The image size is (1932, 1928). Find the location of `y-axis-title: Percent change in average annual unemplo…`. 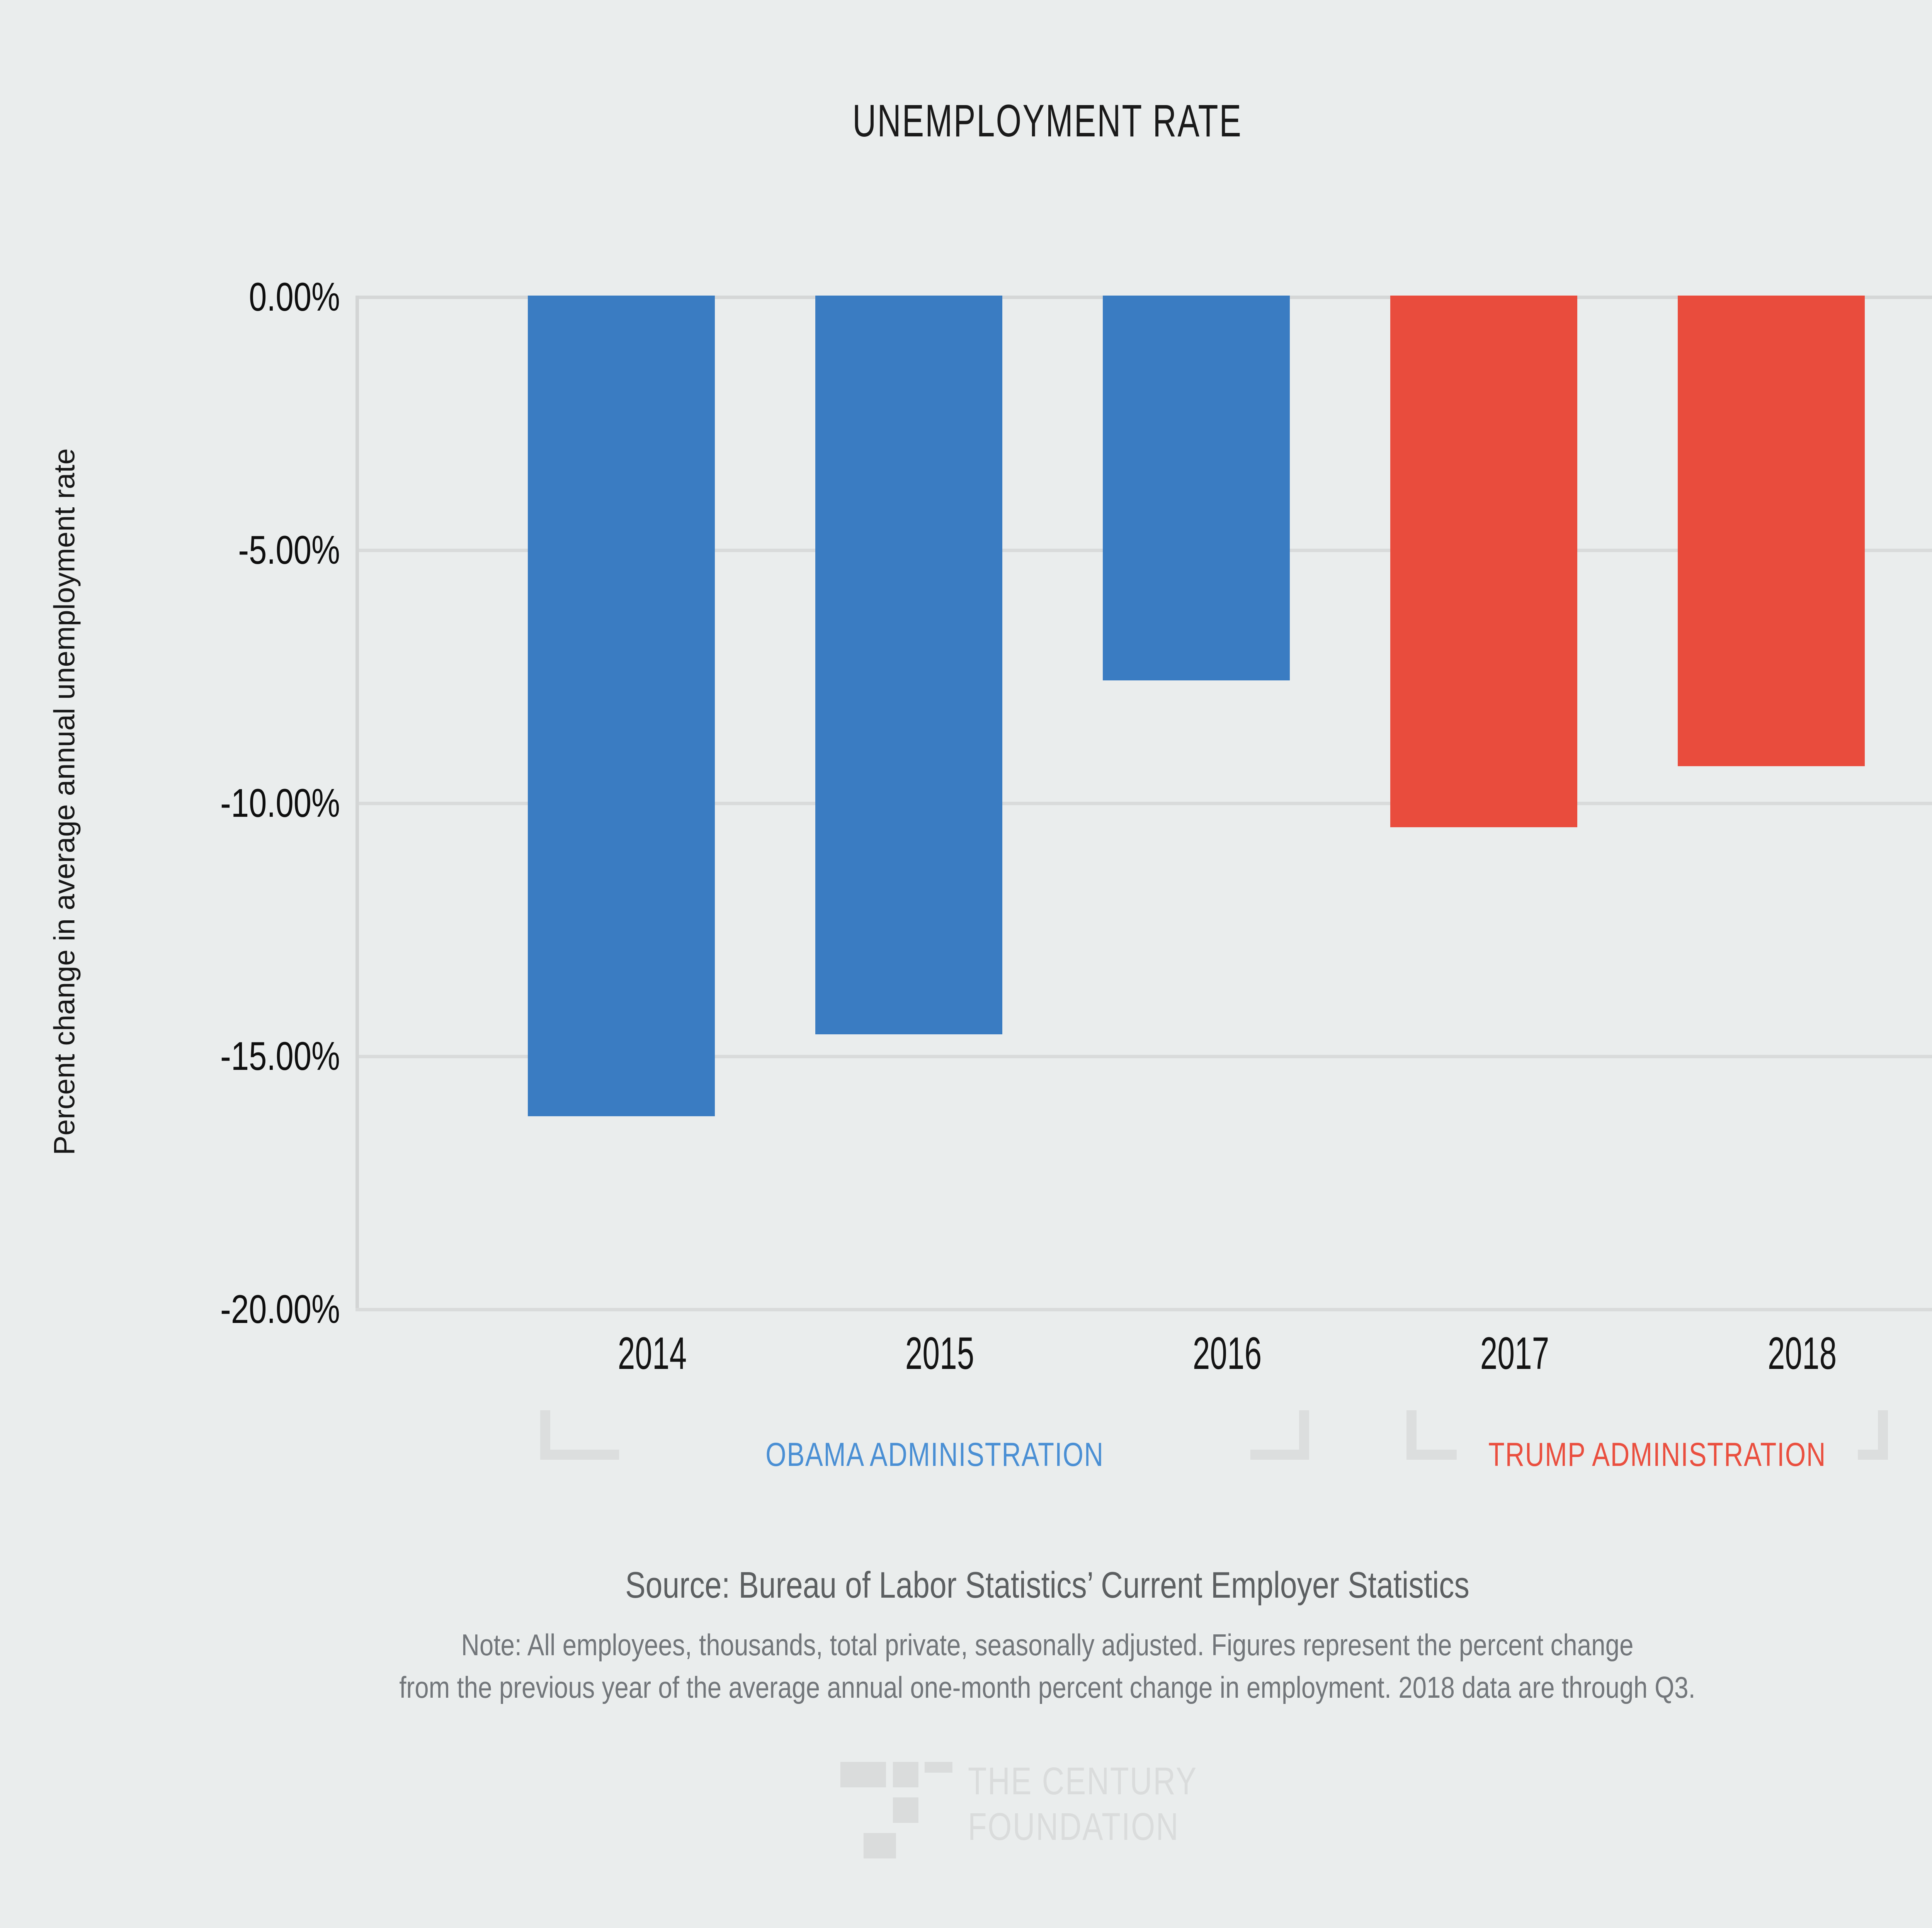

y-axis-title: Percent change in average annual unemplo… is located at coordinates (64, 802).